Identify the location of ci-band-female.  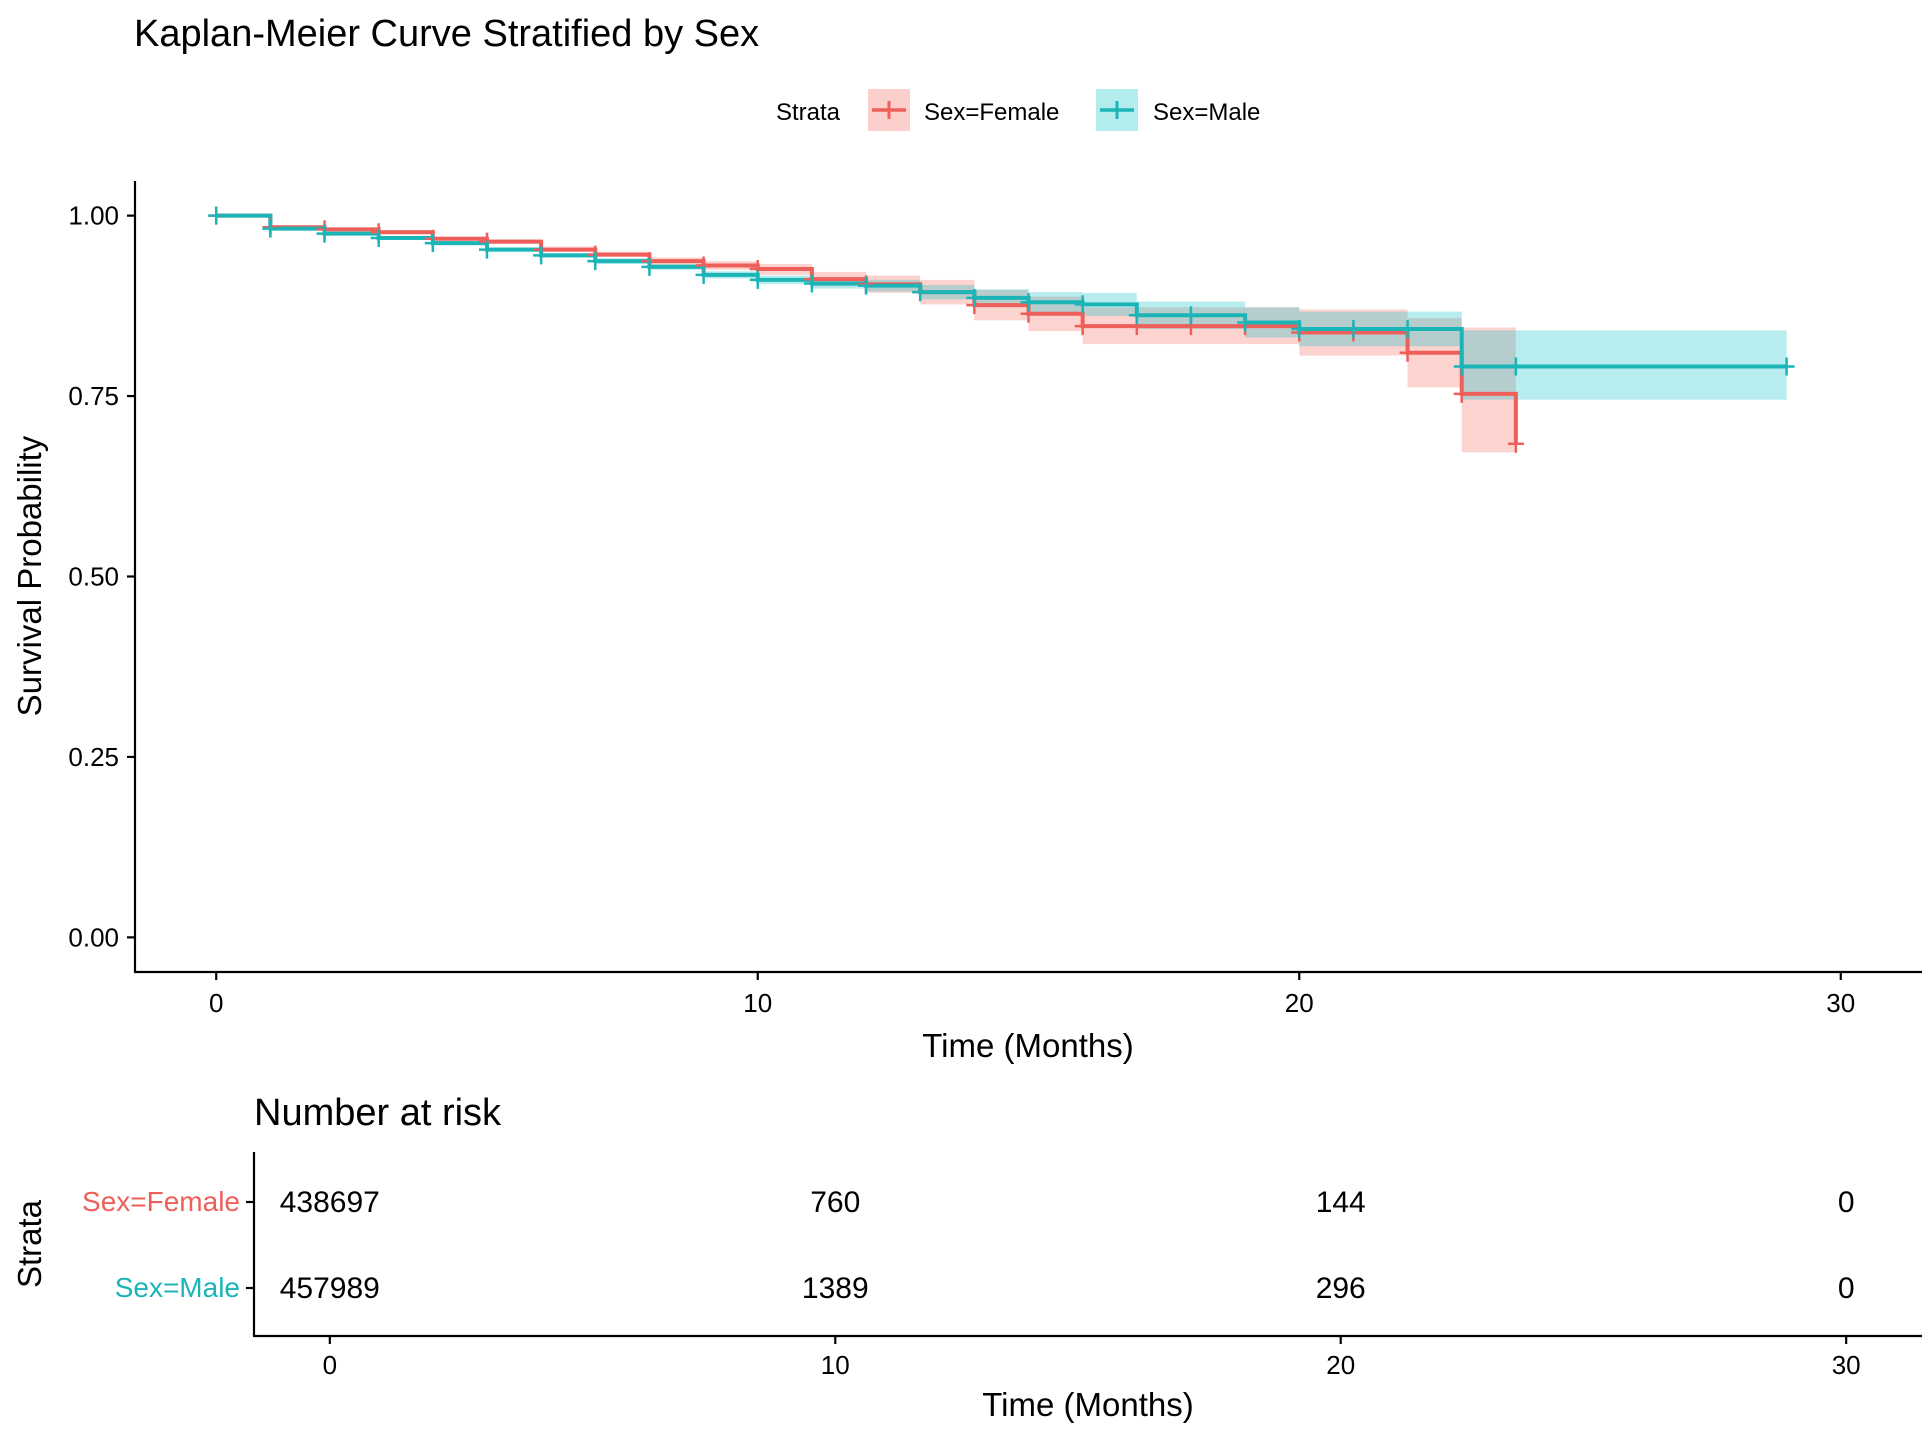
(1488, 390).